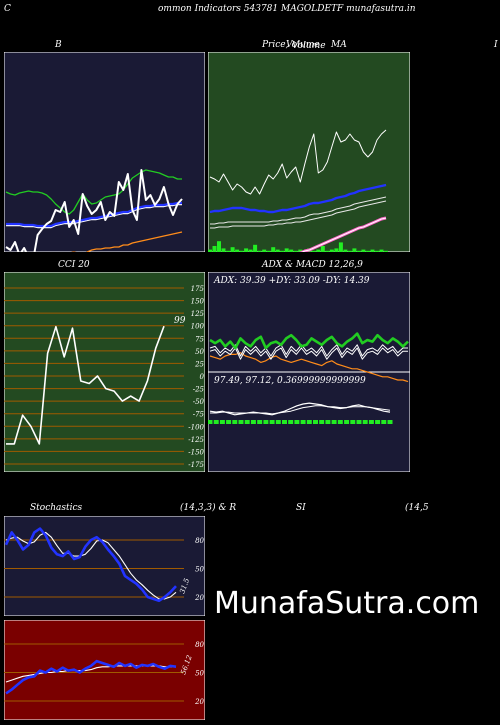 The image size is (500, 725). I want to click on adx-macd-chart, so click(309, 372).